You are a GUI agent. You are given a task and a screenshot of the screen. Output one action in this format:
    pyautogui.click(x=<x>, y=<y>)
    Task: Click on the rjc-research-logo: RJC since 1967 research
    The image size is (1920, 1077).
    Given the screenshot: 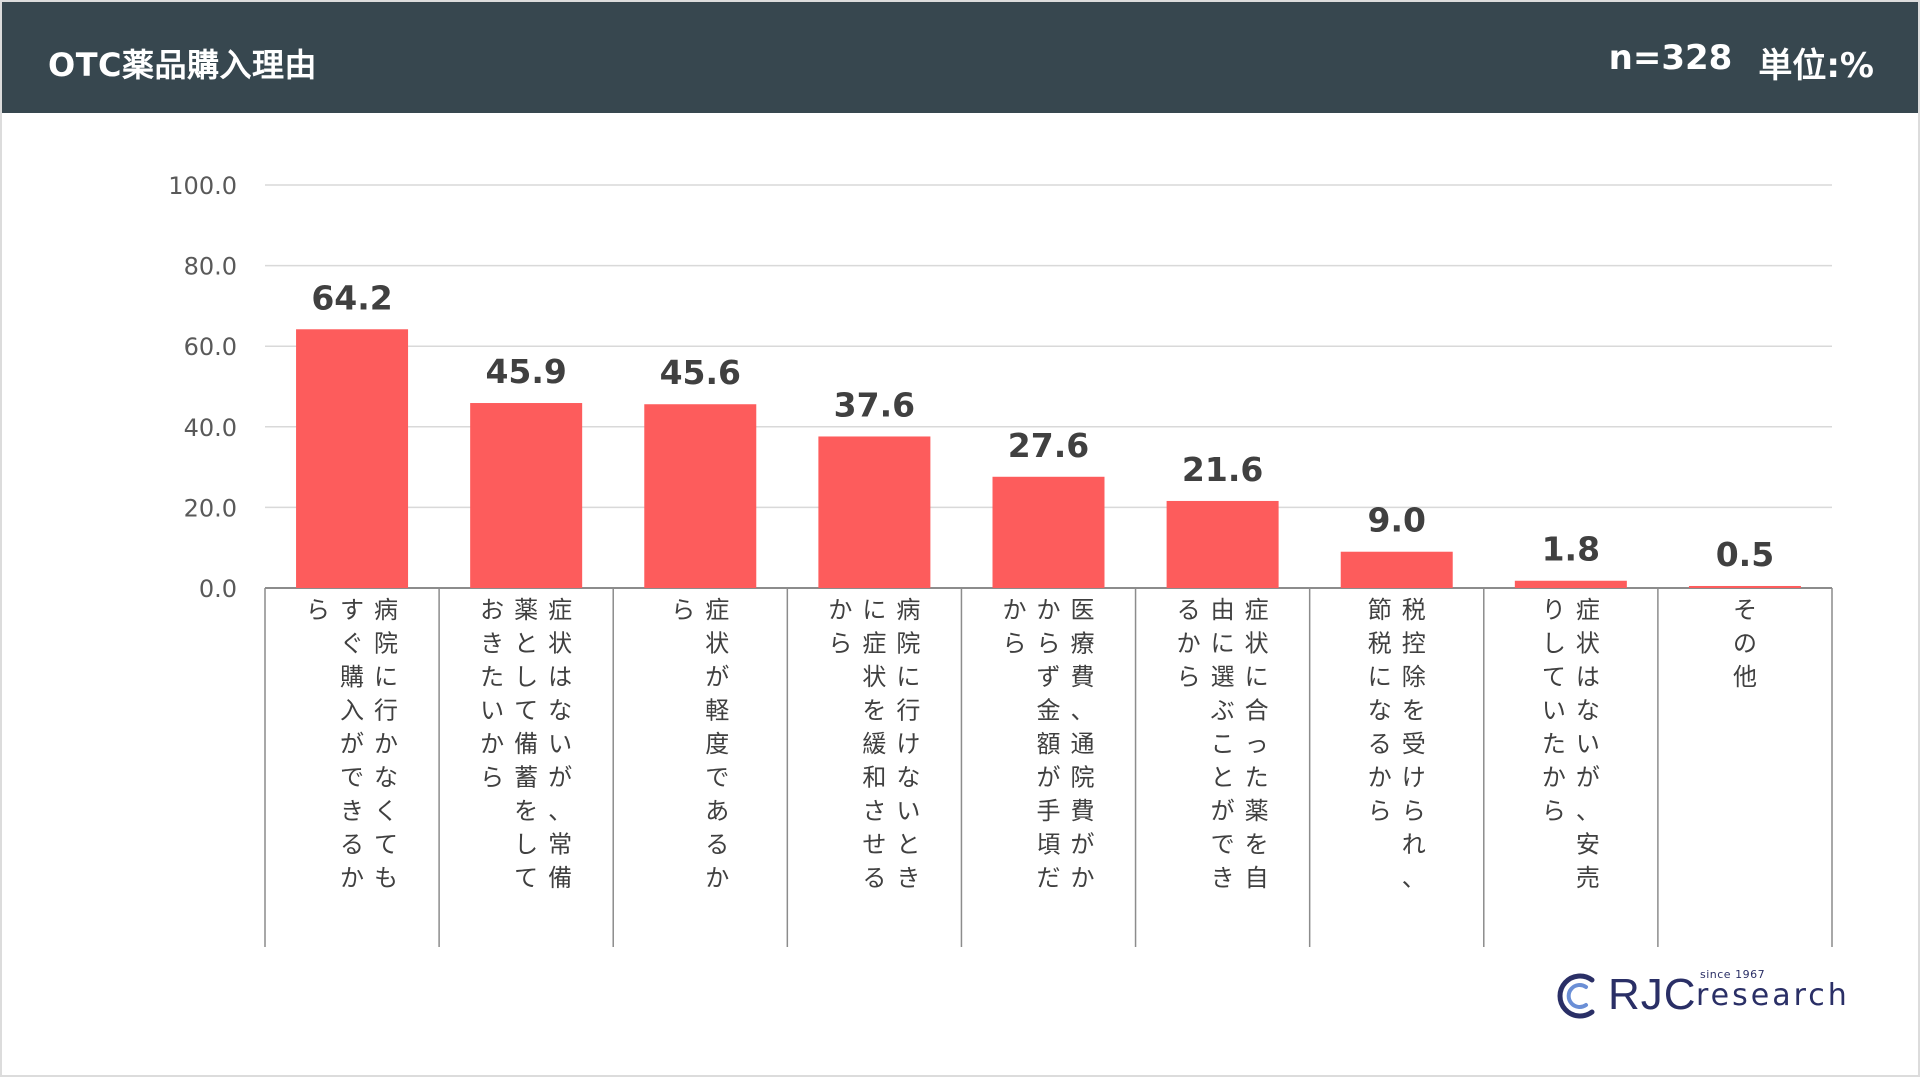 What is the action you would take?
    pyautogui.click(x=1704, y=996)
    